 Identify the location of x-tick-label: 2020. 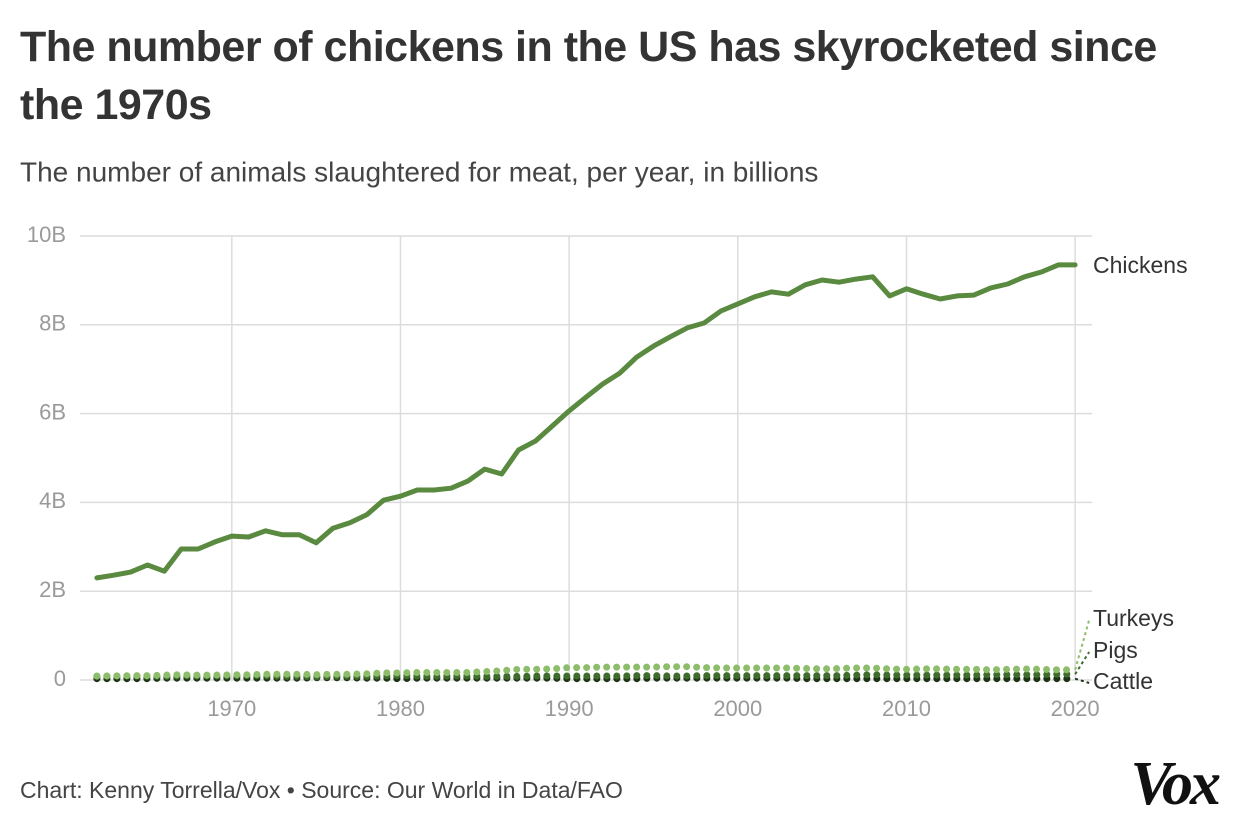
(1075, 708).